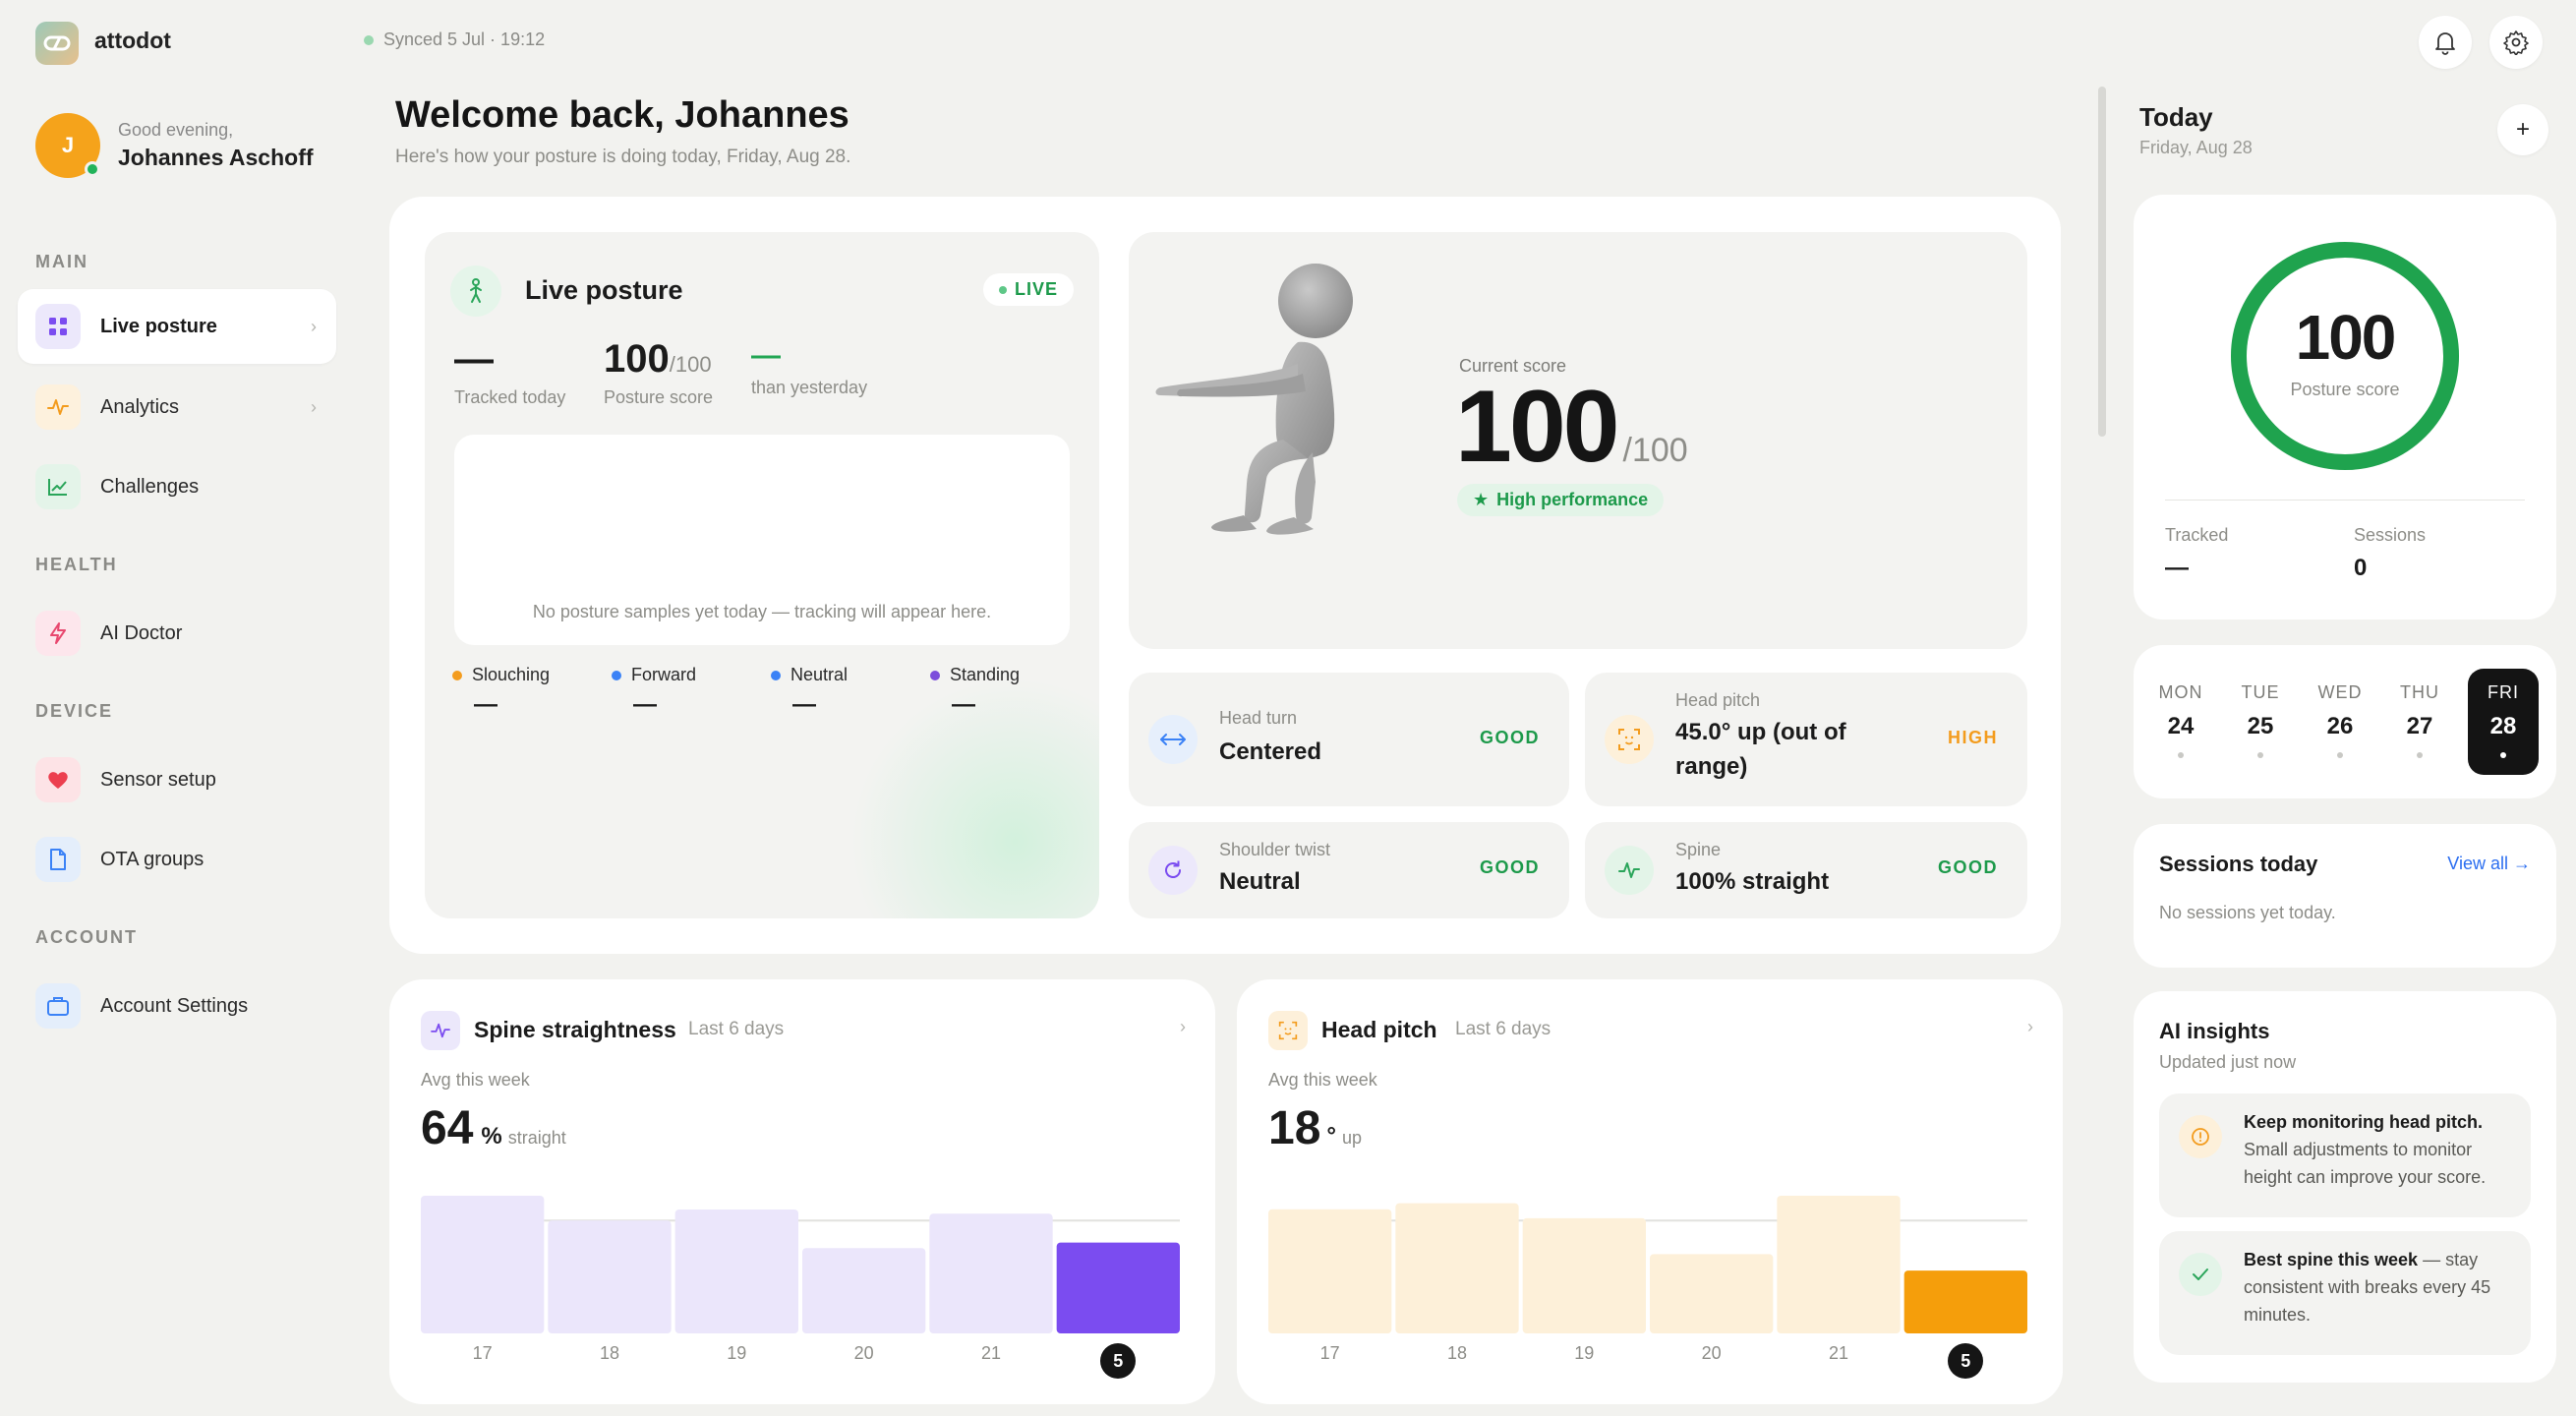 The height and width of the screenshot is (1416, 2576). I want to click on pitch-x-label: 5, so click(1965, 1361).